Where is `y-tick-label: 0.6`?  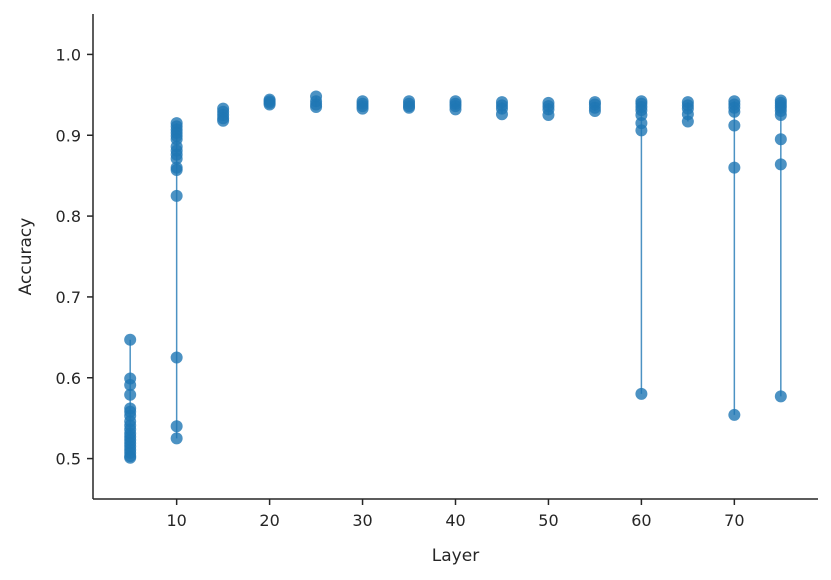
y-tick-label: 0.6 is located at coordinates (68, 378).